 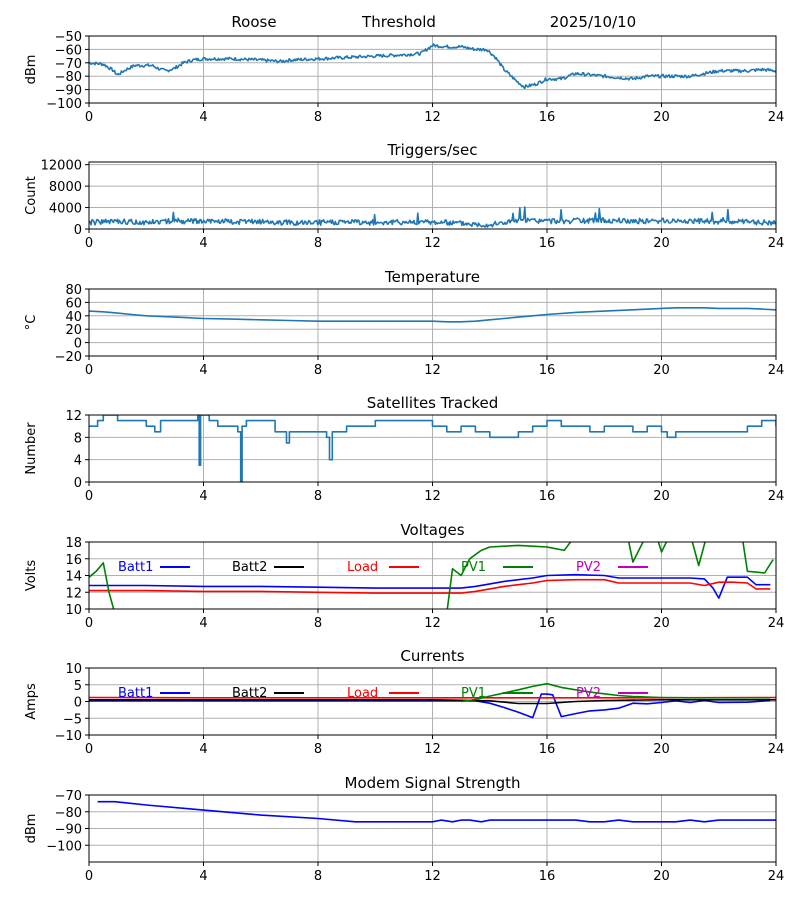 I want to click on chart-panel-0: 0 4 8 12 16 20 24 −50−60−70−80−90−100 dBm, so click(x=404, y=77).